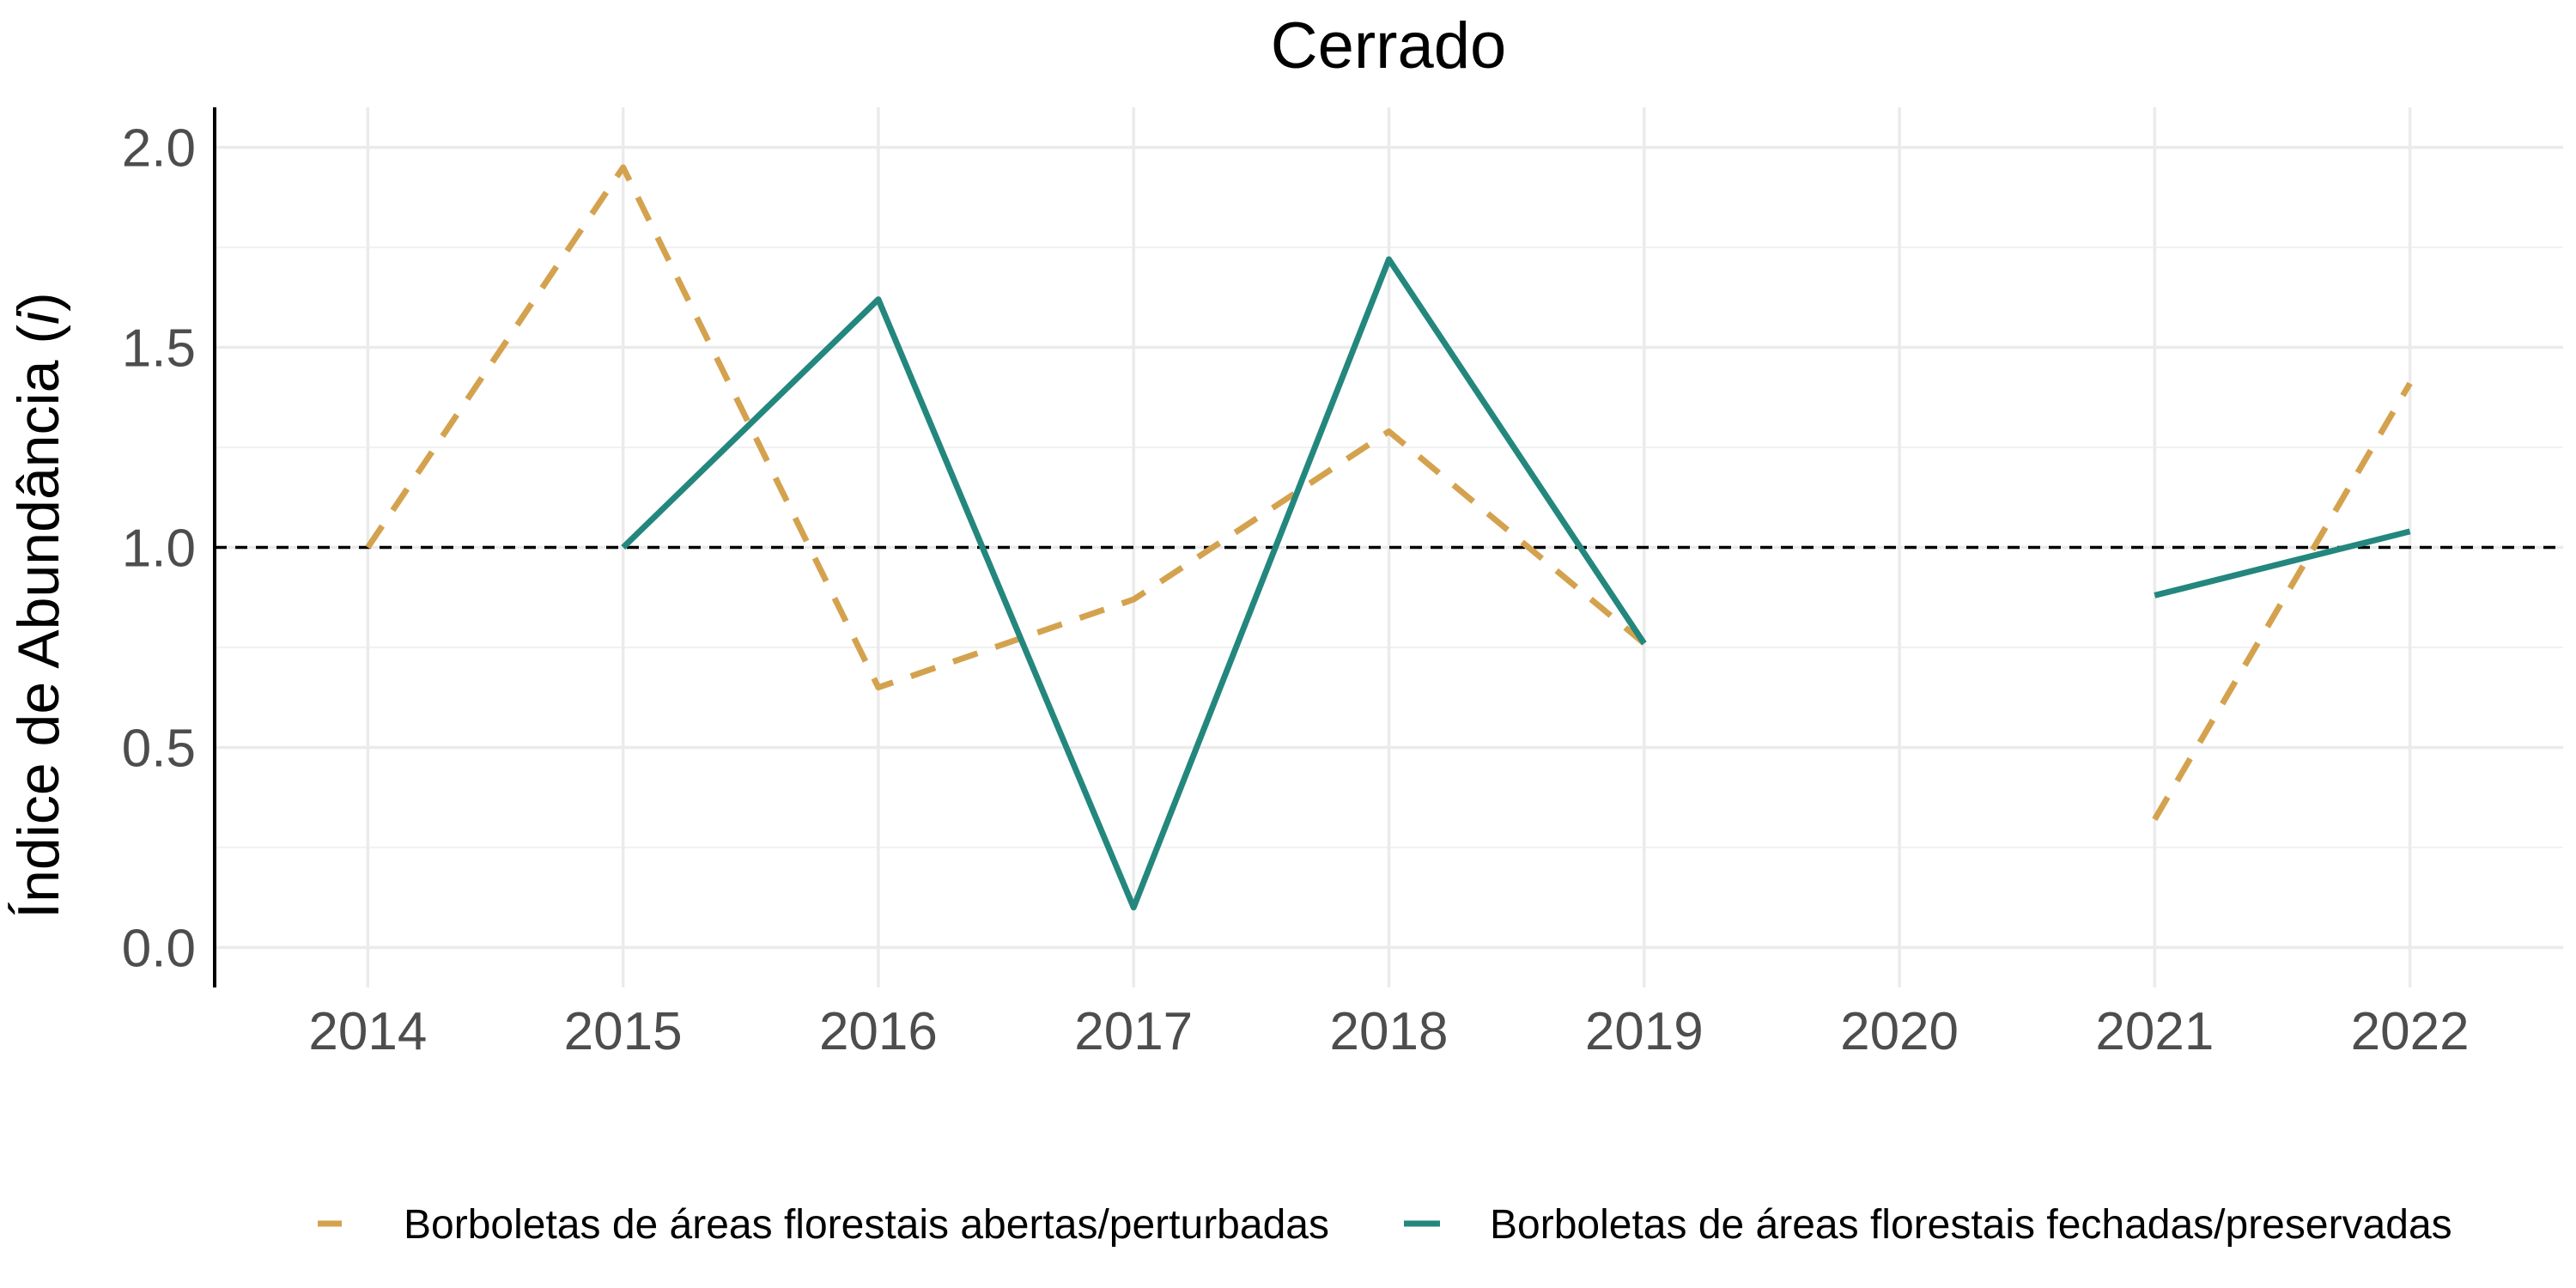  Describe the element at coordinates (1133, 1031) in the screenshot. I see `x-tick-label: 2017` at that location.